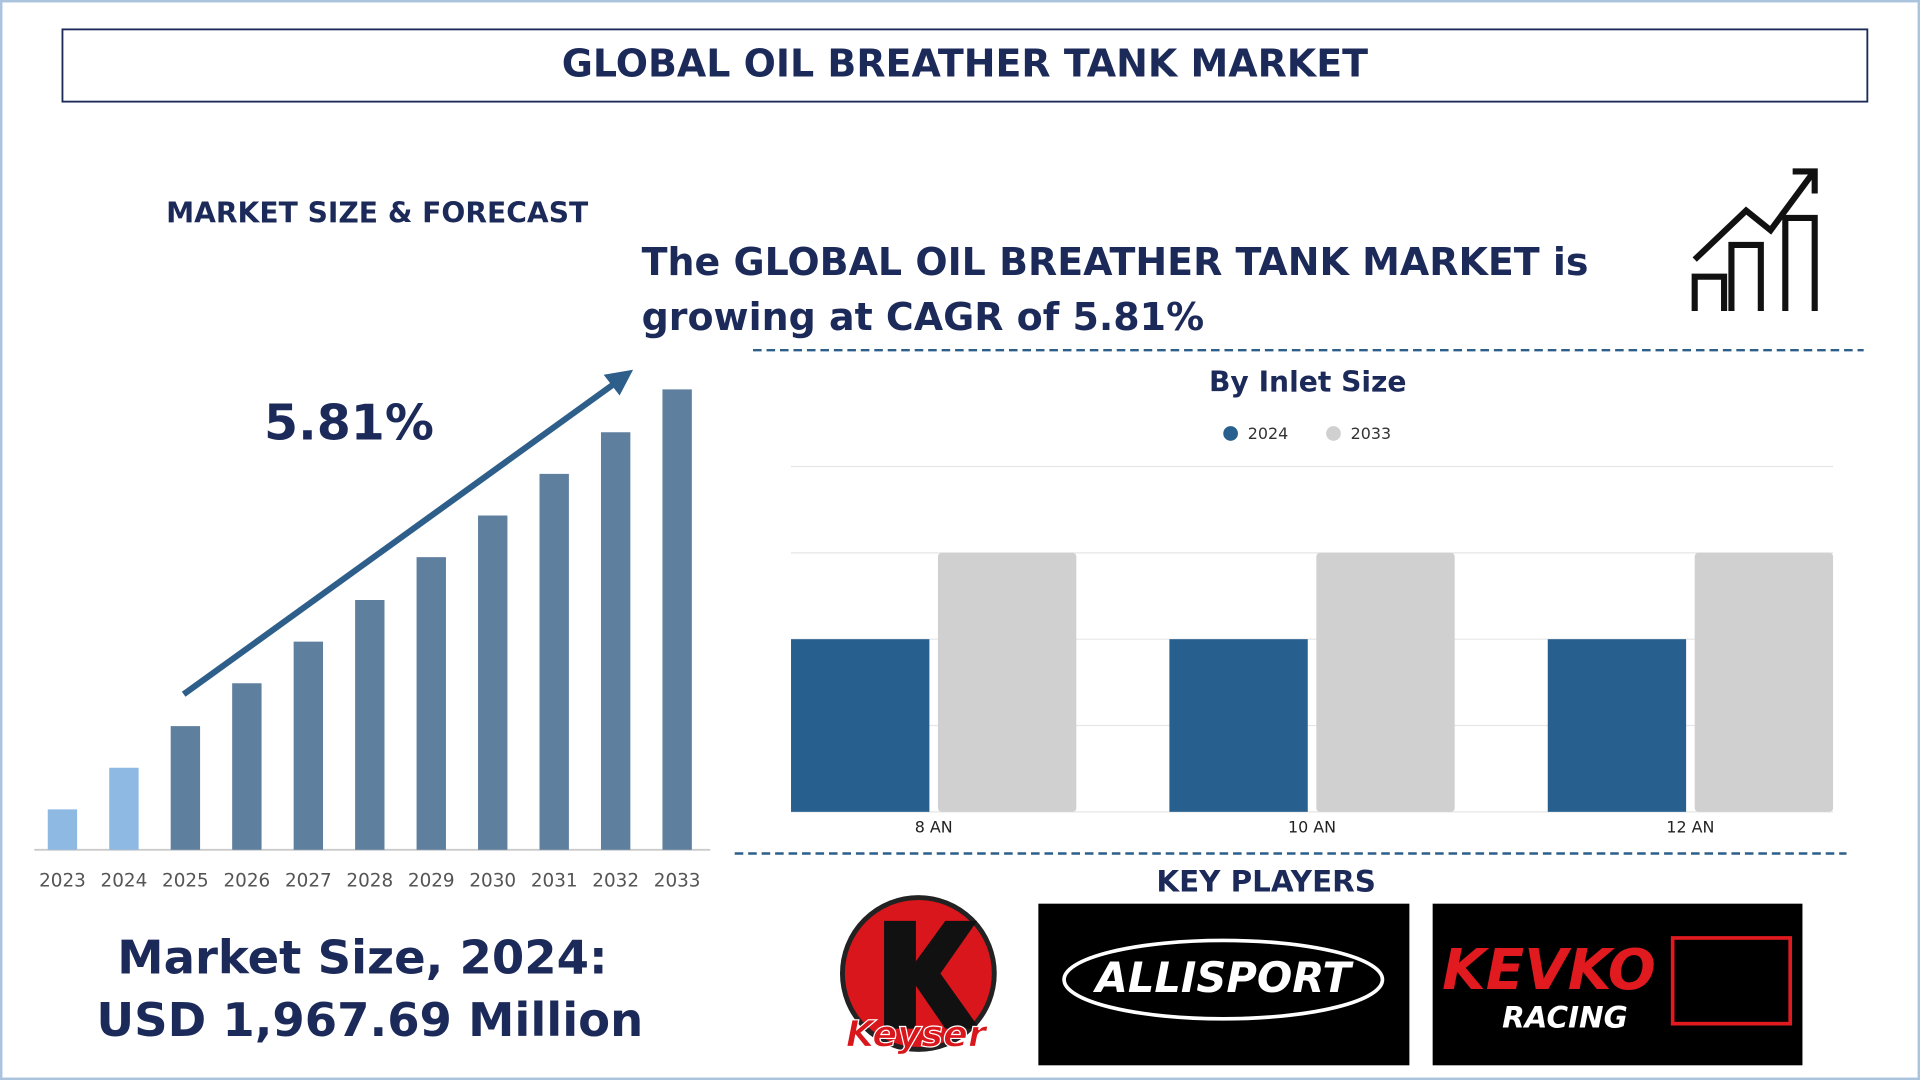 This screenshot has width=1920, height=1080. What do you see at coordinates (677, 881) in the screenshot?
I see `x-tick-label: 2033` at bounding box center [677, 881].